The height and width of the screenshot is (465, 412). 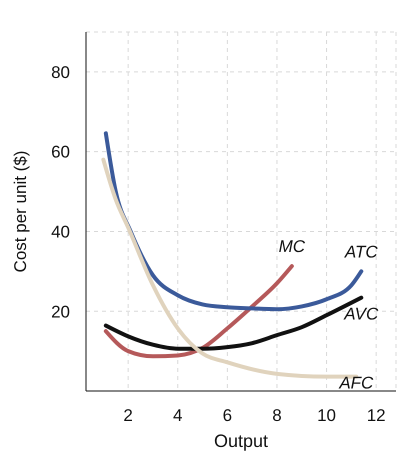 What do you see at coordinates (241, 441) in the screenshot?
I see `x-axis-title: Output` at bounding box center [241, 441].